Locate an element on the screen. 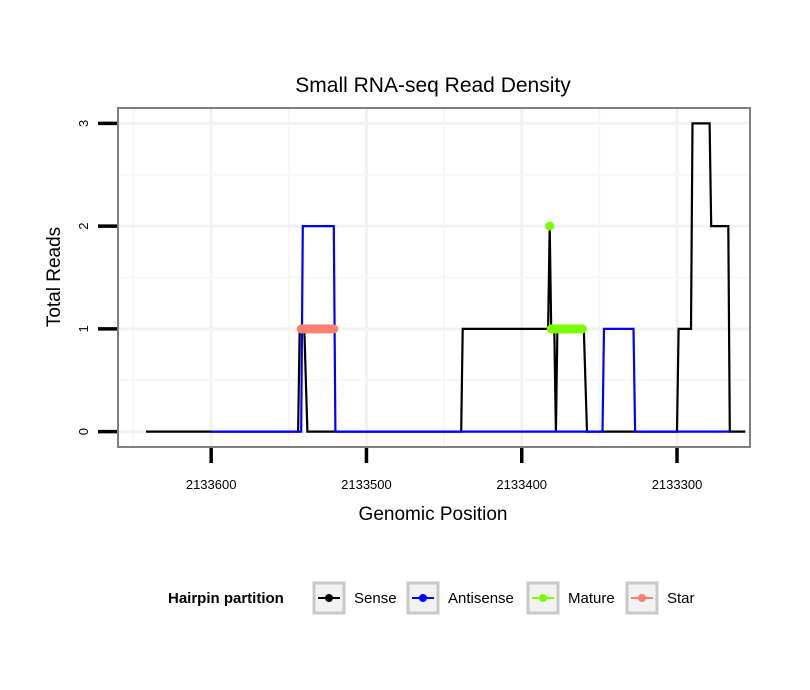 The width and height of the screenshot is (810, 690). legend-label-mature: Mature is located at coordinates (591, 598).